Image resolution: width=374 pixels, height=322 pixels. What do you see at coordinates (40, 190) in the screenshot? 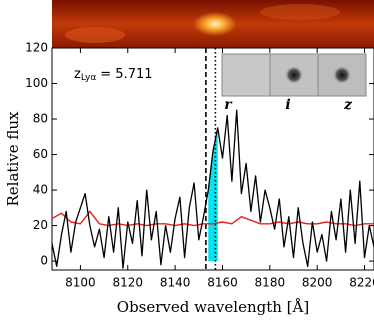
I see `y-tick-label: 40` at bounding box center [40, 190].